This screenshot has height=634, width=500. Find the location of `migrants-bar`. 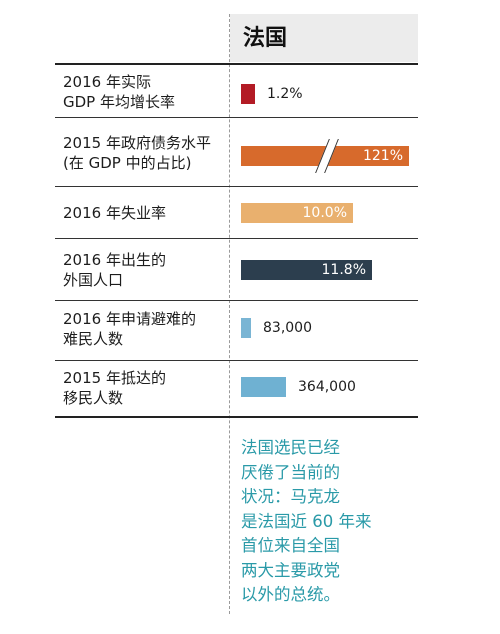

migrants-bar is located at coordinates (263, 387).